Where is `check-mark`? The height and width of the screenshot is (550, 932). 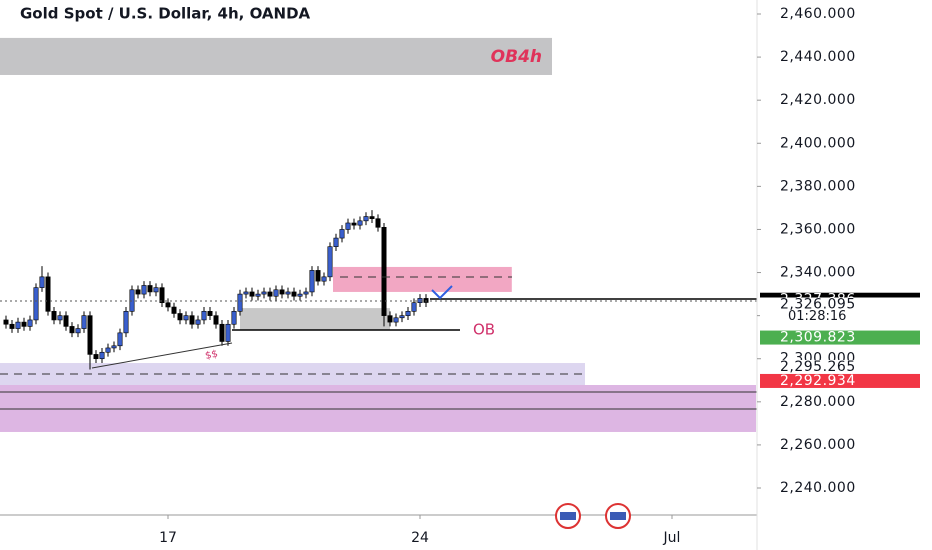
check-mark is located at coordinates (442, 292).